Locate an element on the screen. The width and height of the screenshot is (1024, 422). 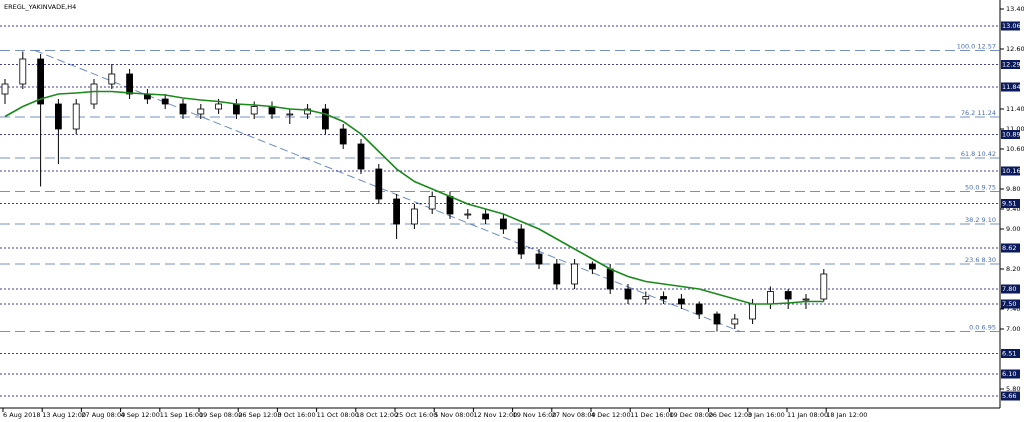
x-tick-label: 25 Oct 16:00 is located at coordinates (416, 415).